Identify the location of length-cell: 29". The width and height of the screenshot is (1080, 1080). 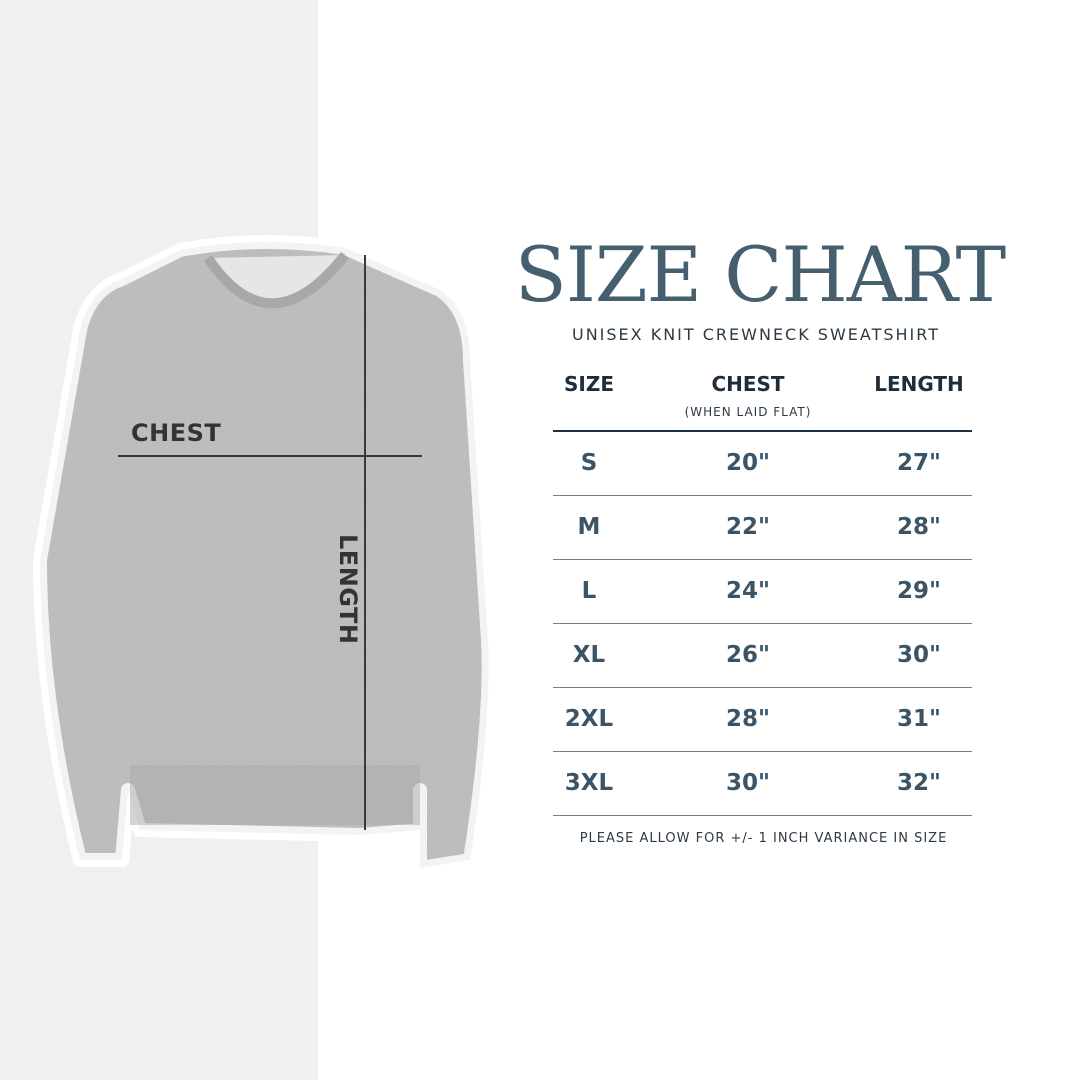
(919, 591).